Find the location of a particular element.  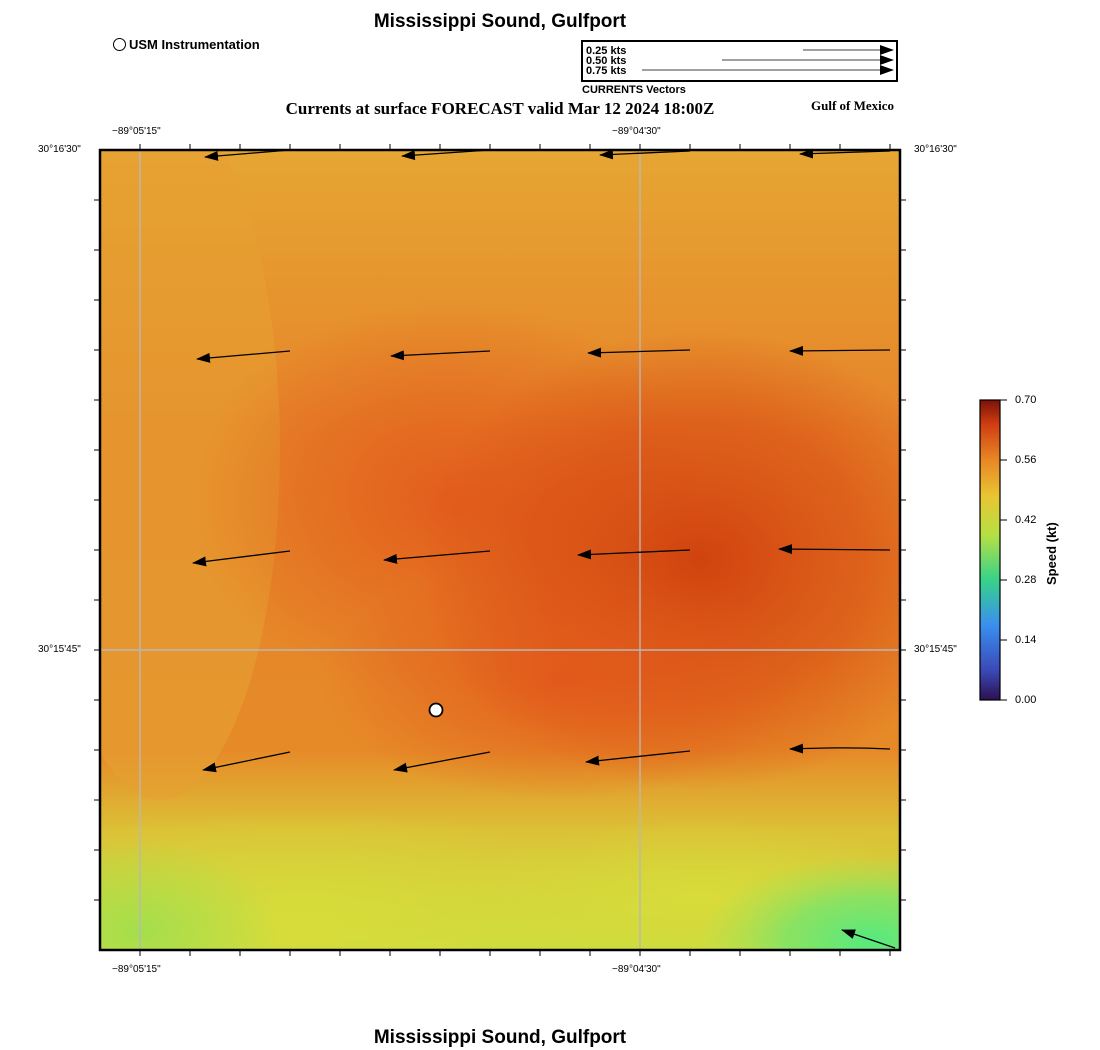

scale-arrows is located at coordinates (768, 60).